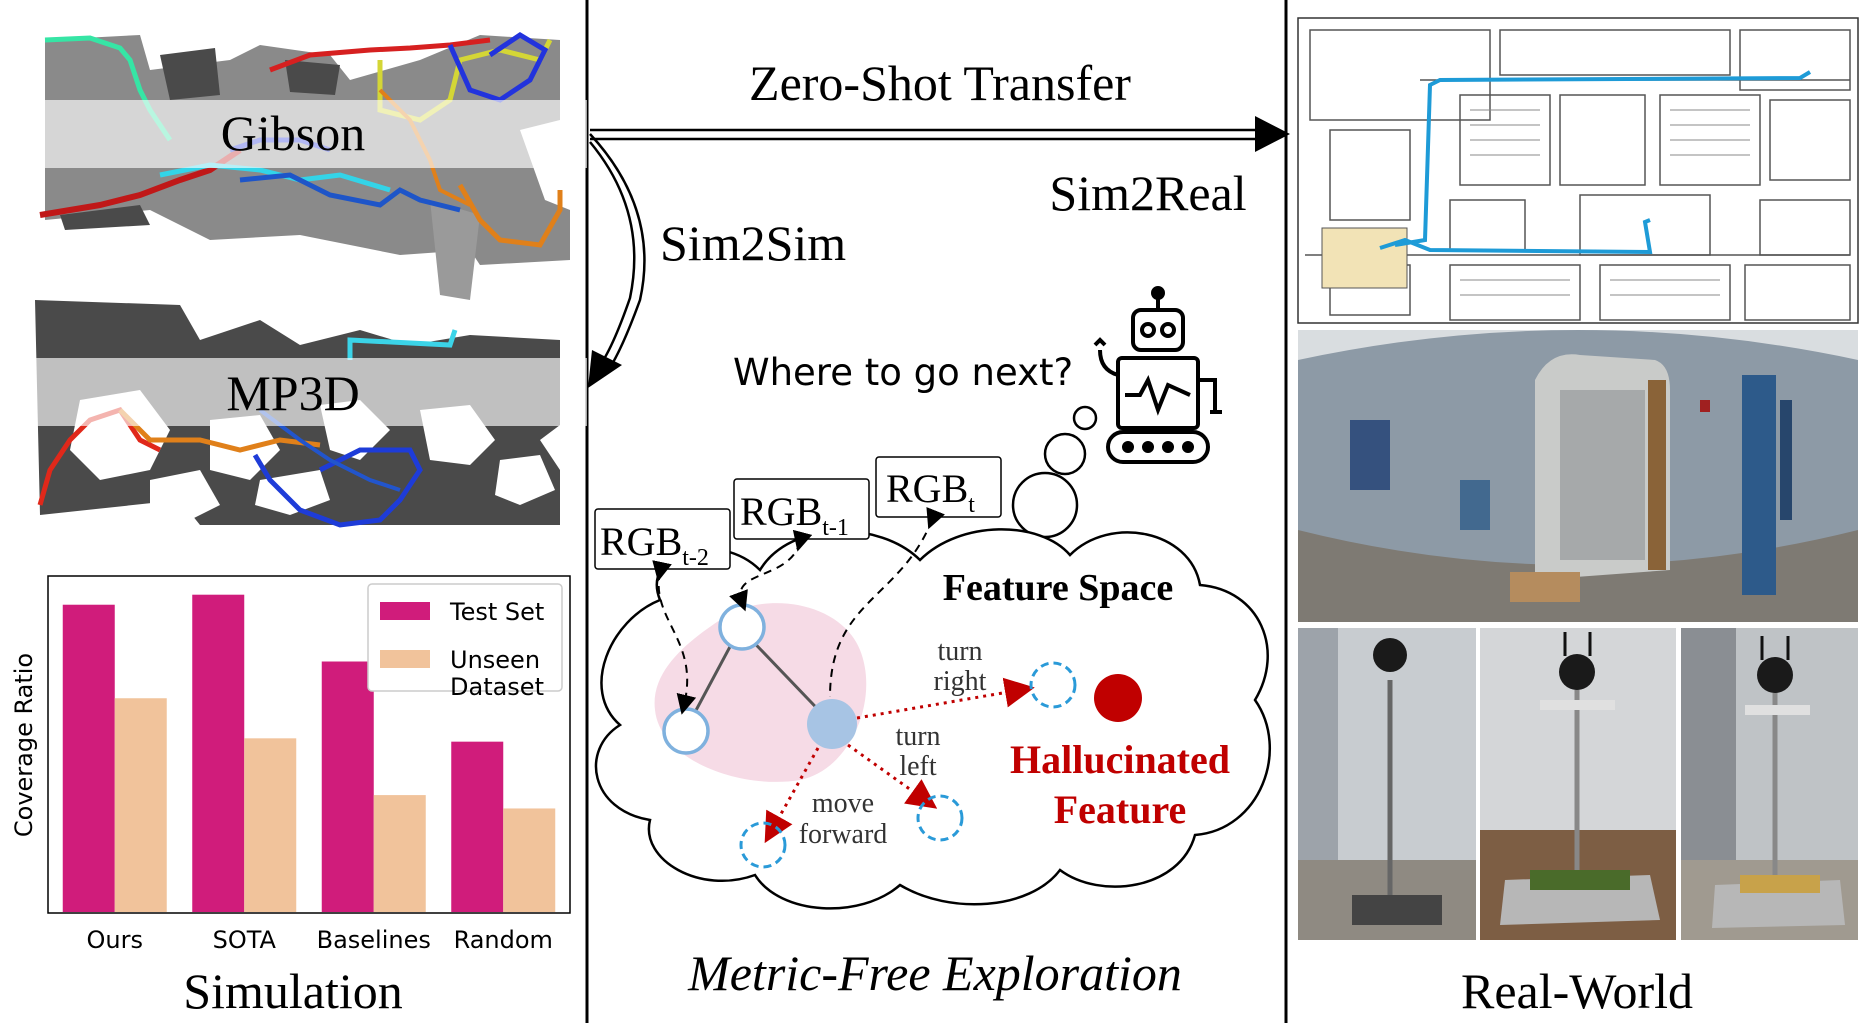  I want to click on x-tick-label: Ours, so click(115, 940).